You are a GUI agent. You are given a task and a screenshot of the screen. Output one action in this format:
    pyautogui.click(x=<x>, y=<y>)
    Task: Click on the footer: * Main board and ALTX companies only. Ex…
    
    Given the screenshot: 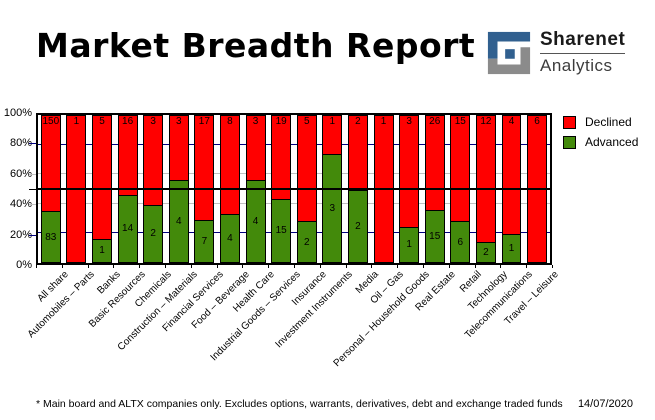 What is the action you would take?
    pyautogui.click(x=334, y=404)
    